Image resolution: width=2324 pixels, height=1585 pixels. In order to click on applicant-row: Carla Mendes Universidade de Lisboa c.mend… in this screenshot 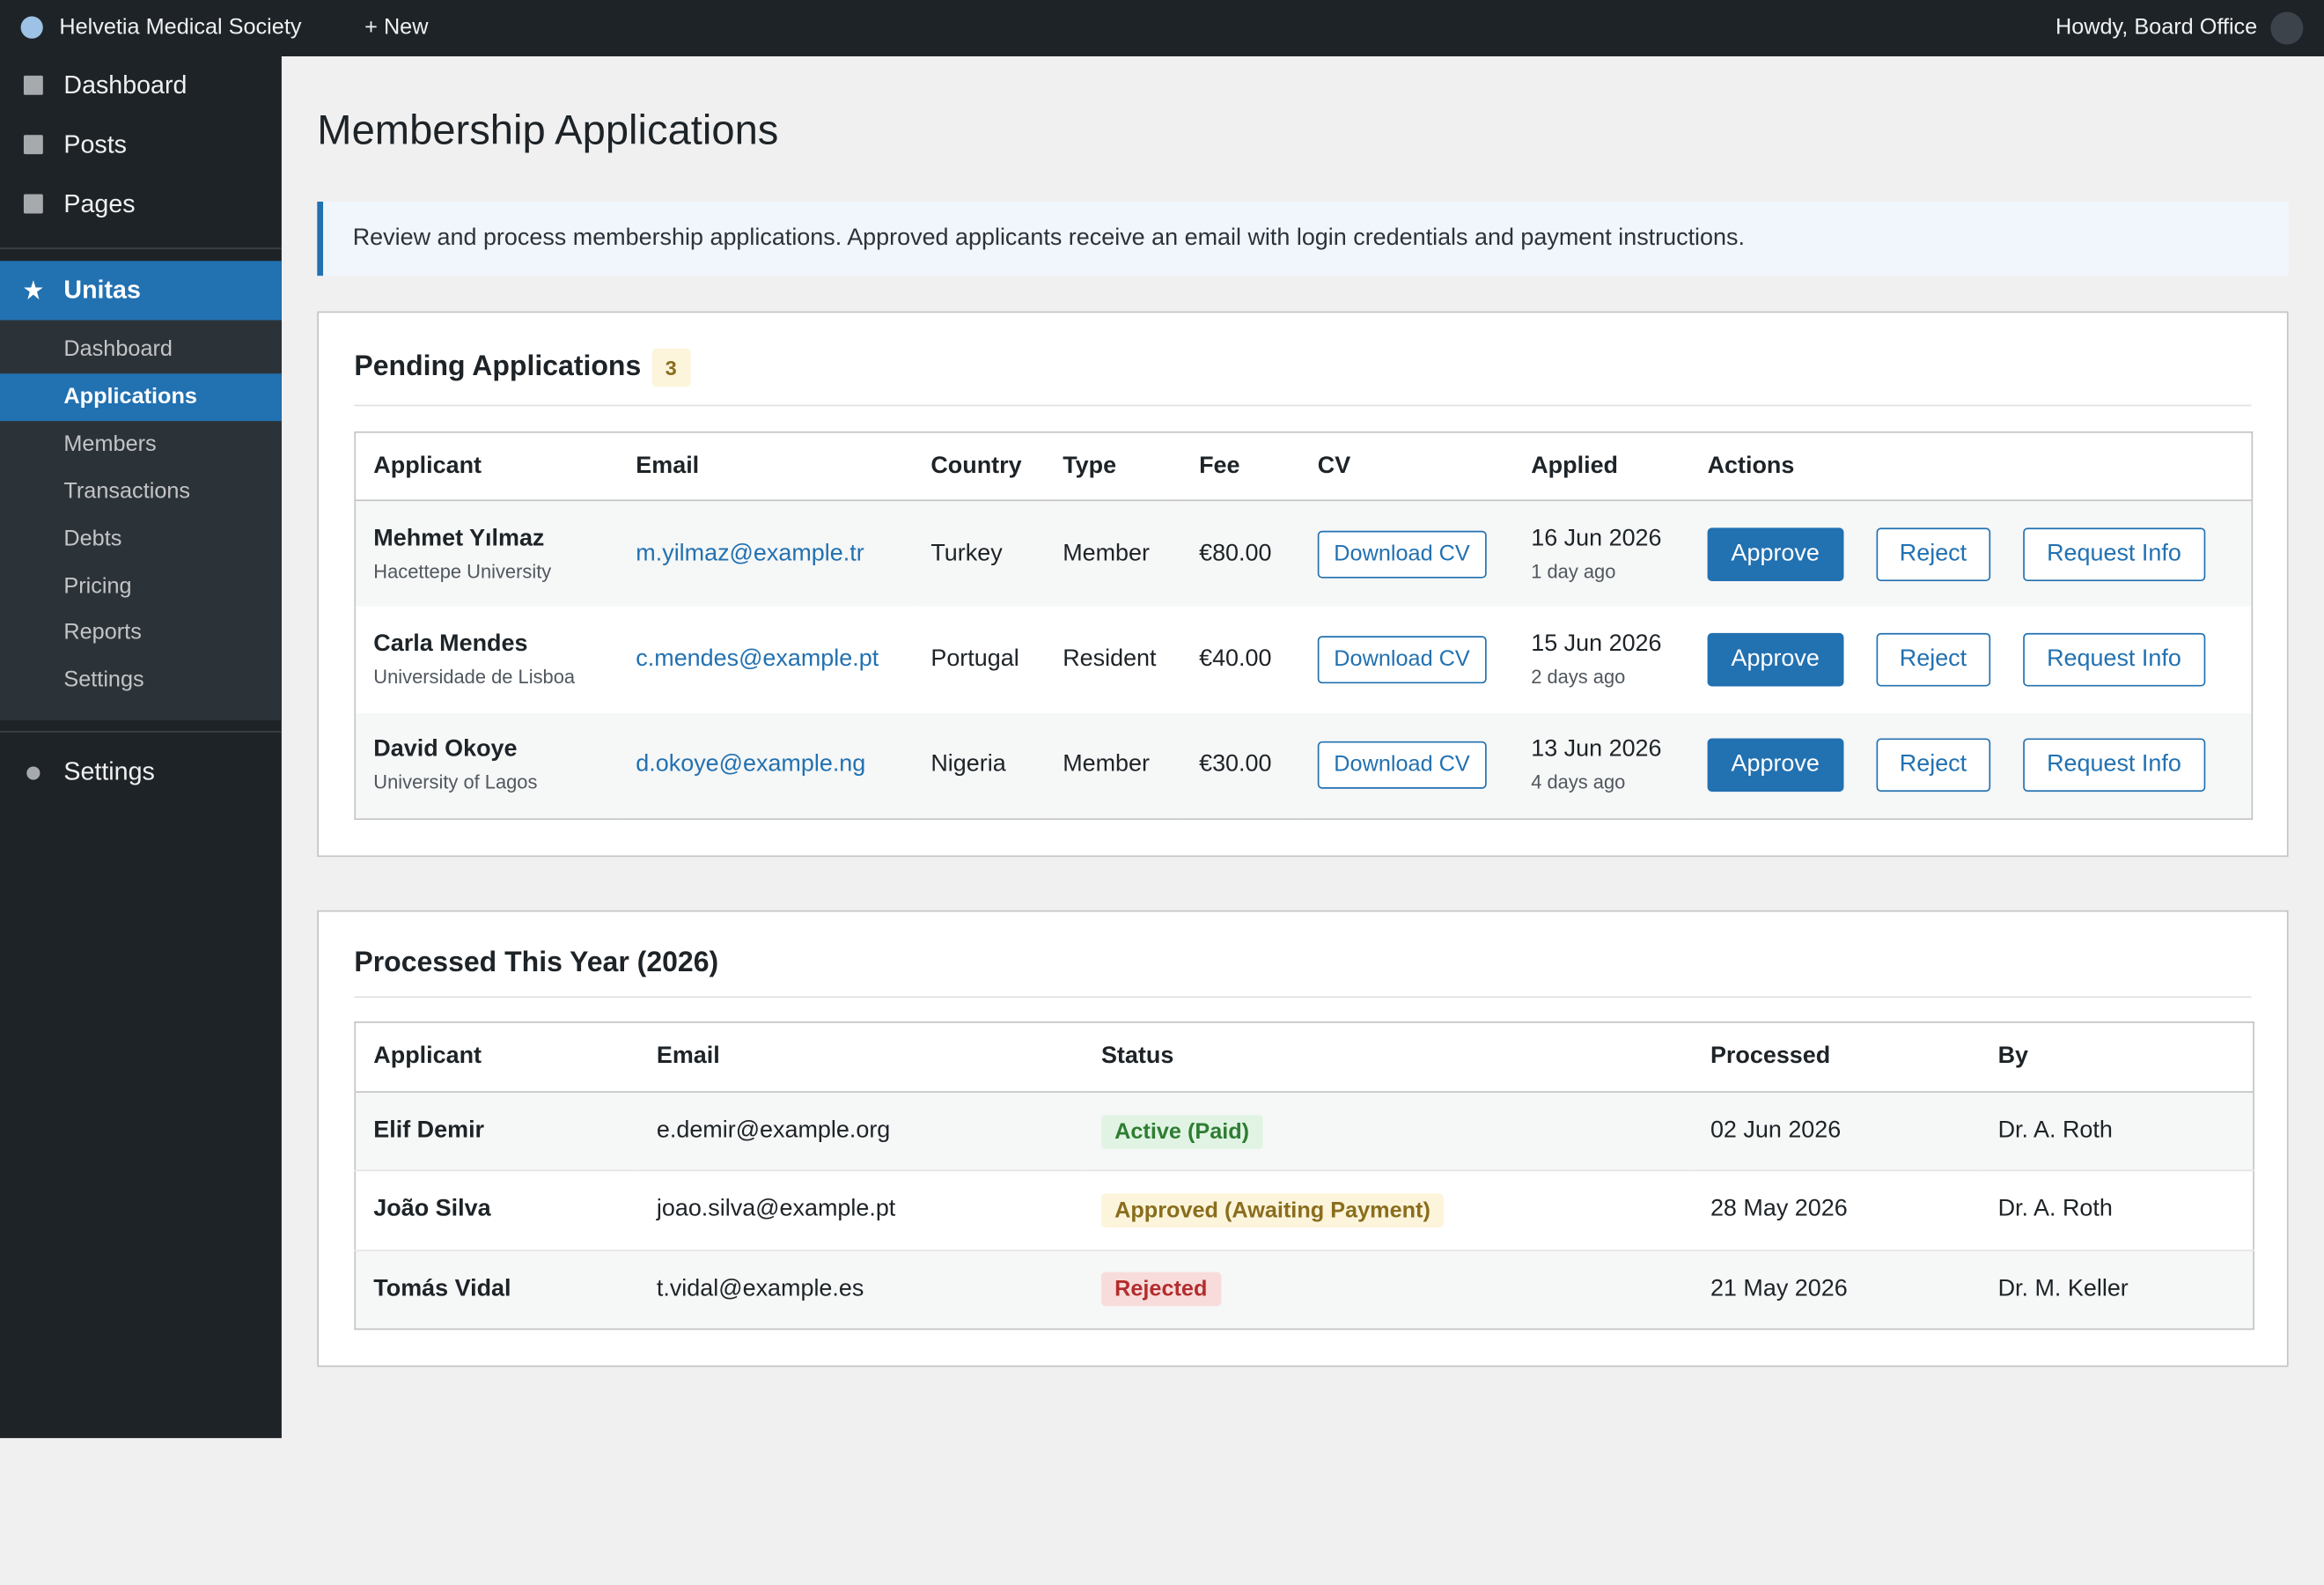, I will do `click(1303, 659)`.